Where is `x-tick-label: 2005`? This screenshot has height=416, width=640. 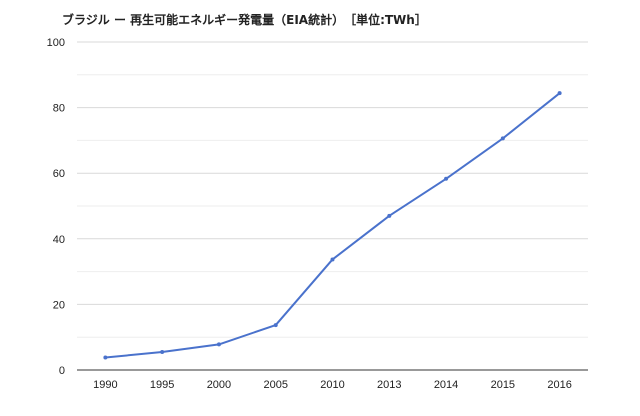 x-tick-label: 2005 is located at coordinates (275, 385).